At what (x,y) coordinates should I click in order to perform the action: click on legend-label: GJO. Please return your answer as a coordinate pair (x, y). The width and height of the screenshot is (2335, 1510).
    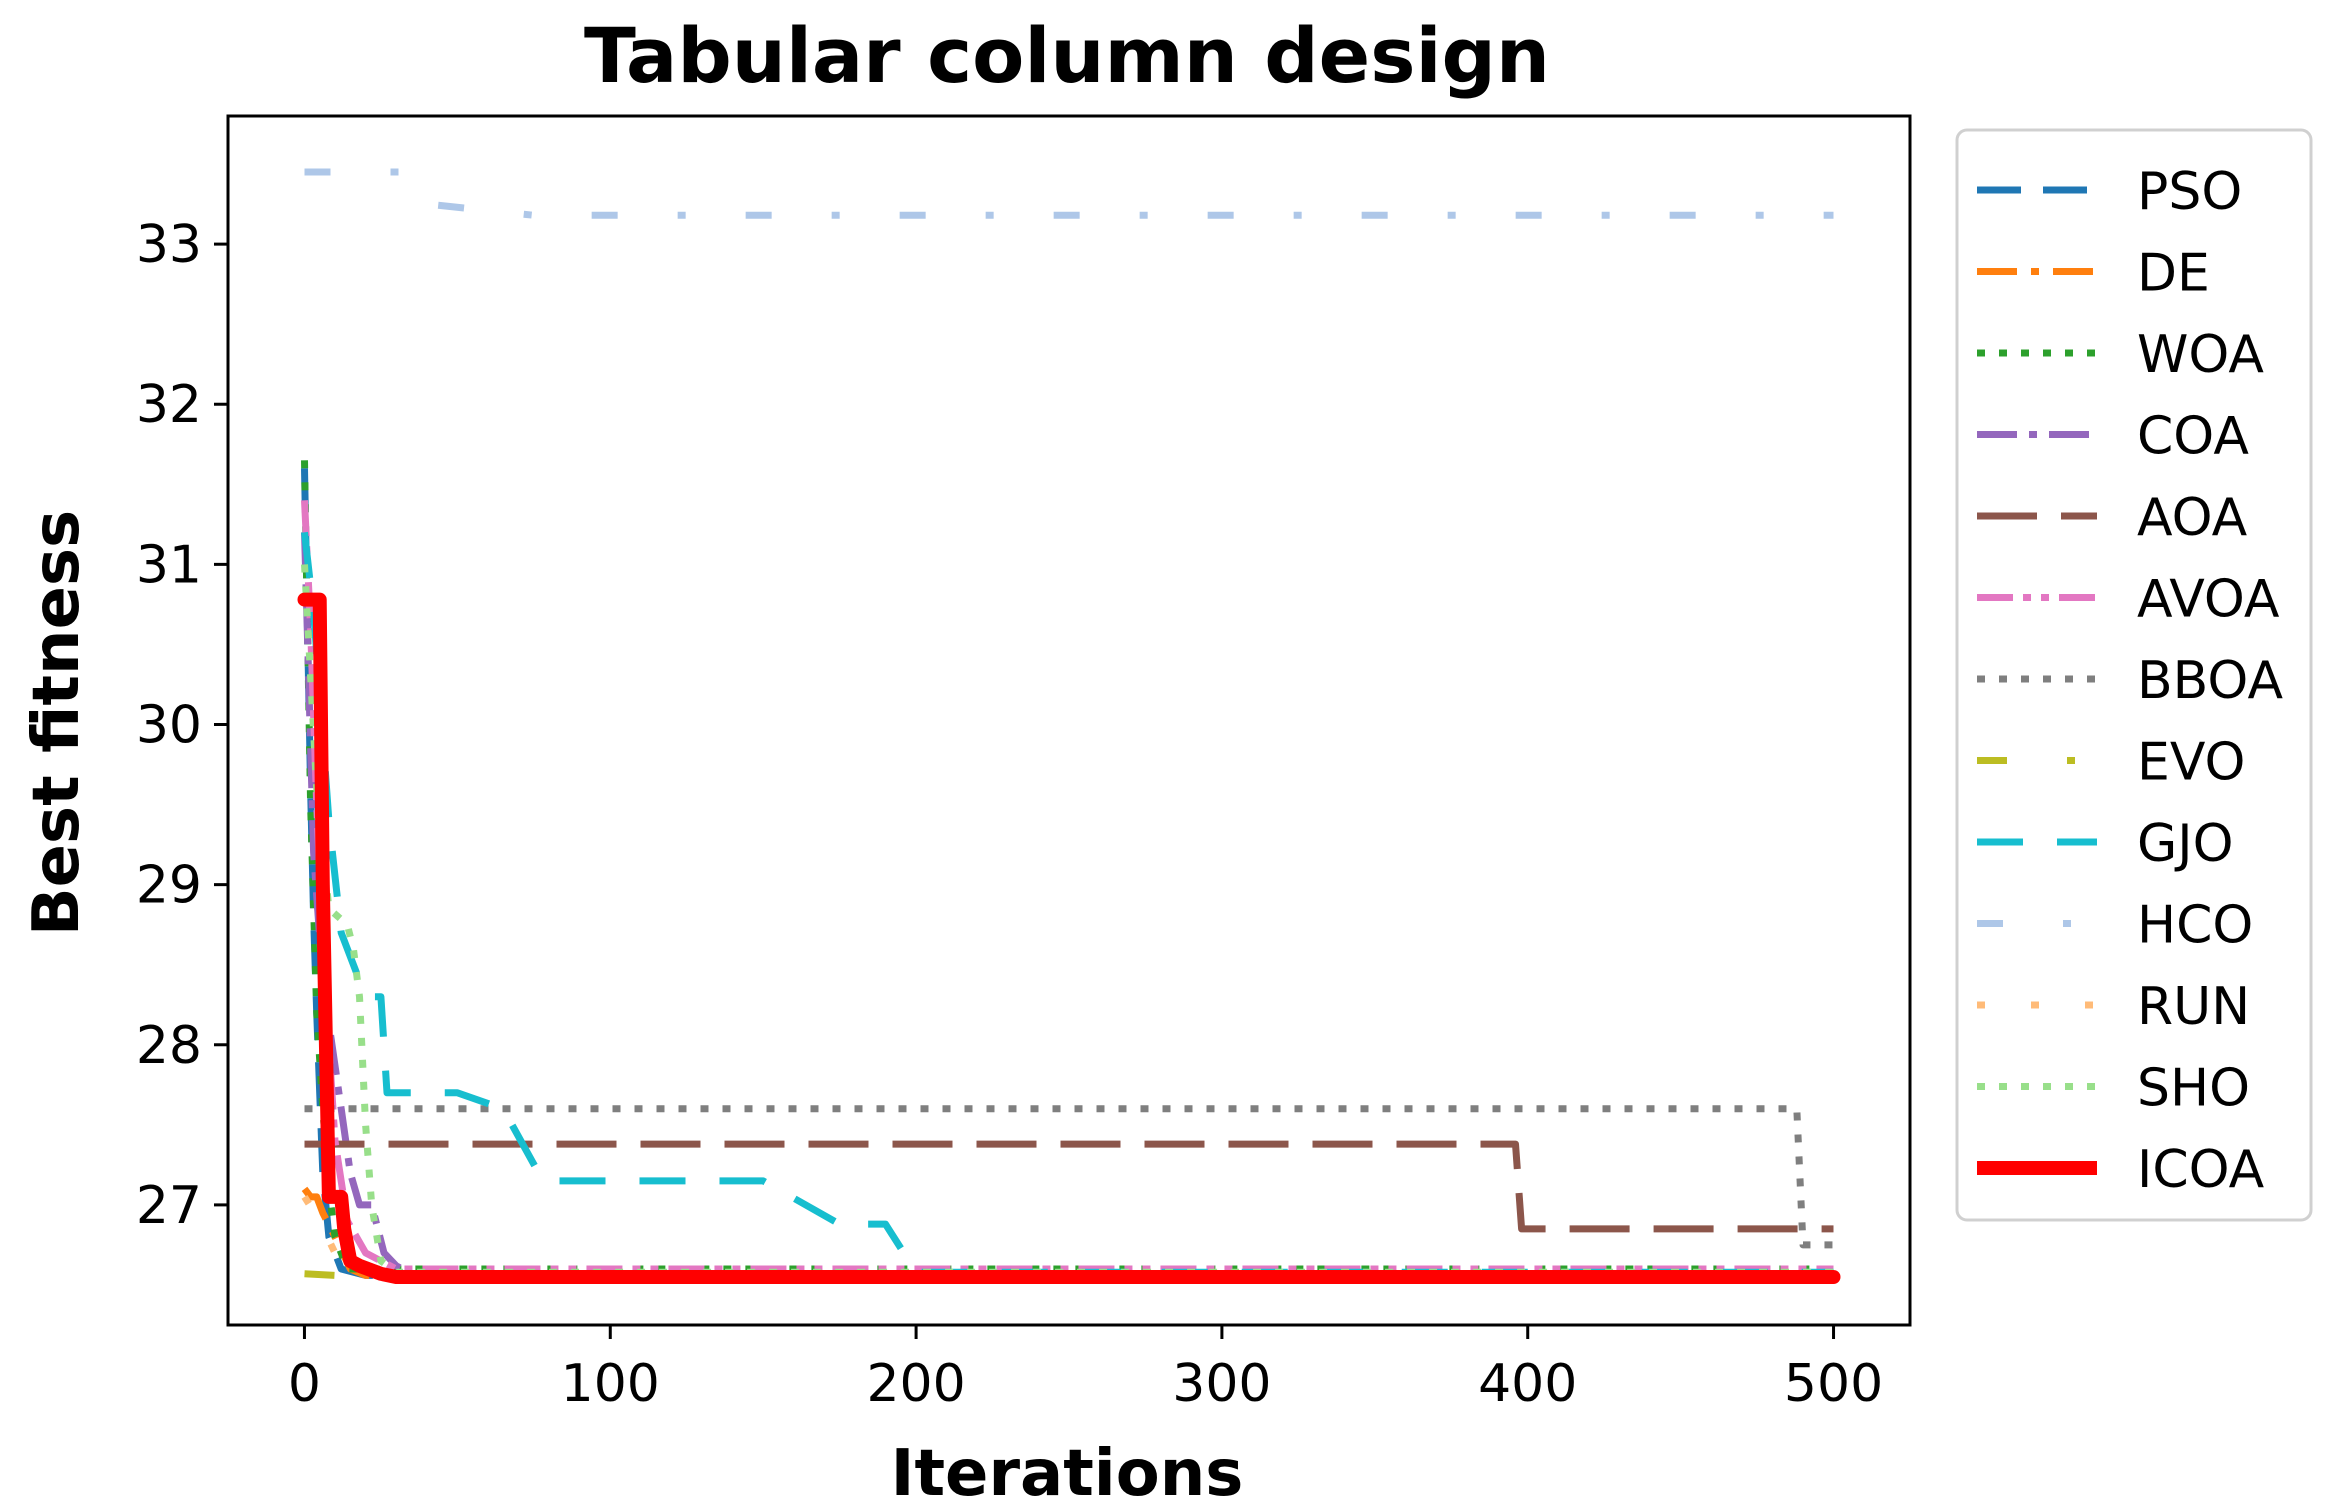
    Looking at the image, I should click on (2185, 844).